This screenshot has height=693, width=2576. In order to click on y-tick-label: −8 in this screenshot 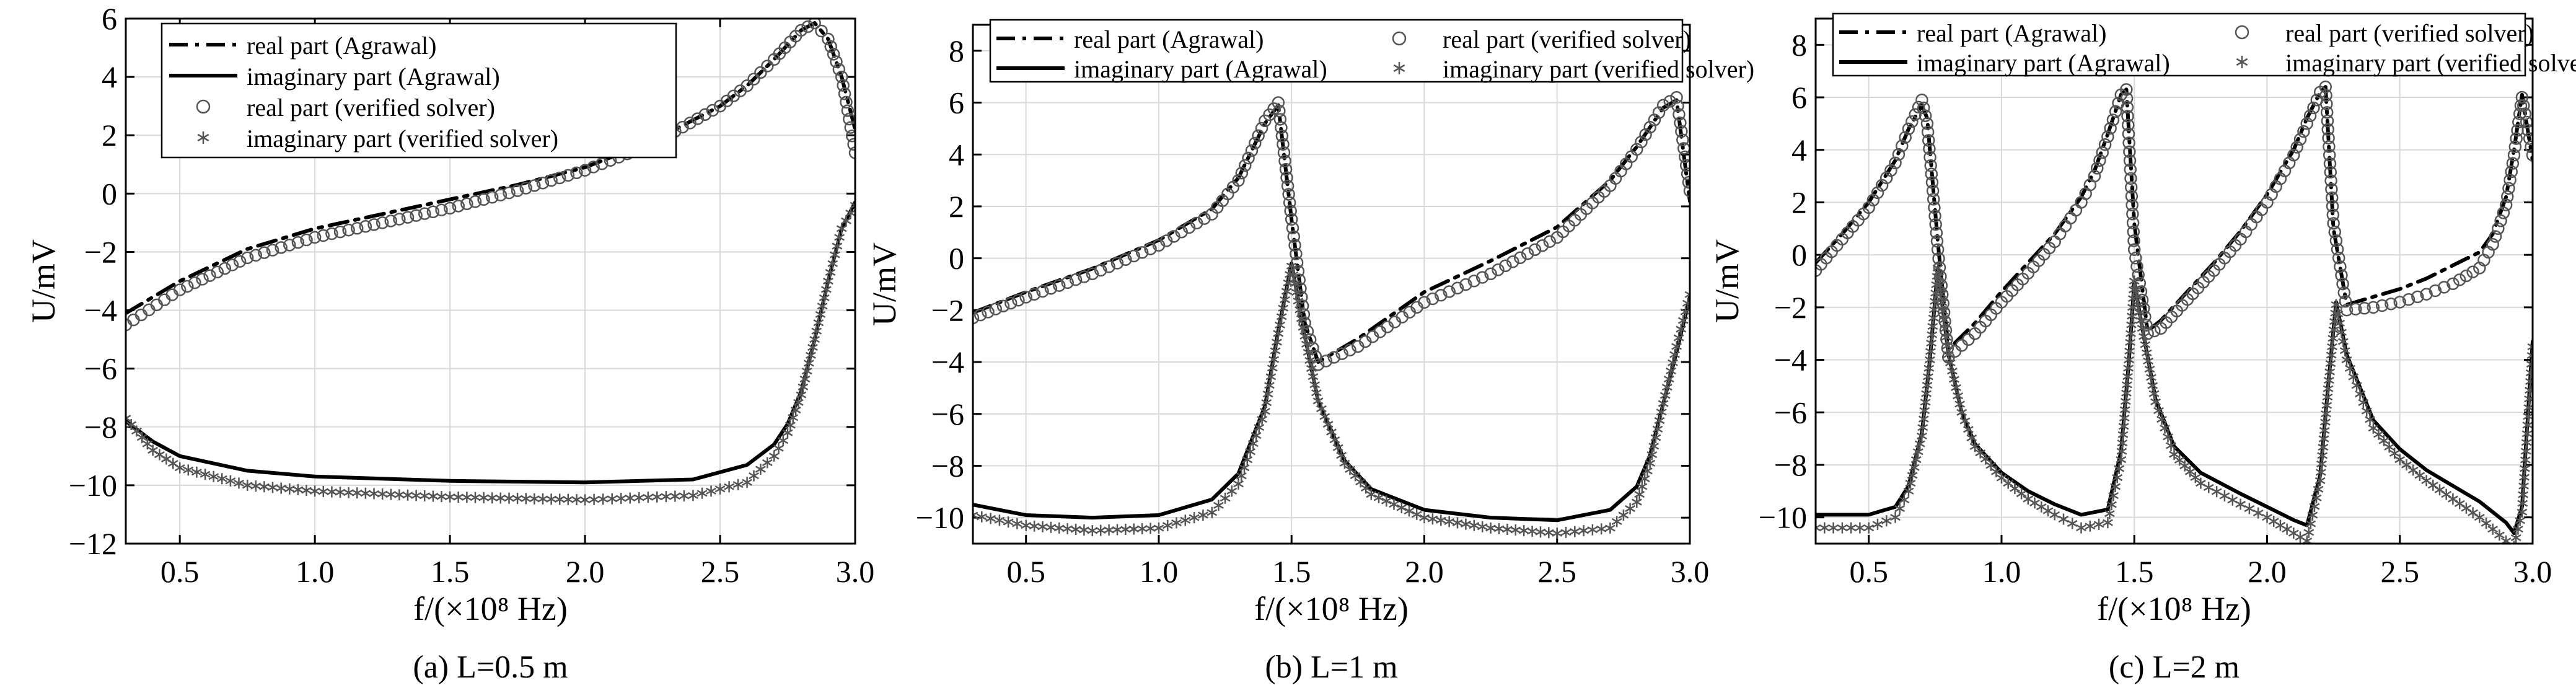, I will do `click(101, 427)`.